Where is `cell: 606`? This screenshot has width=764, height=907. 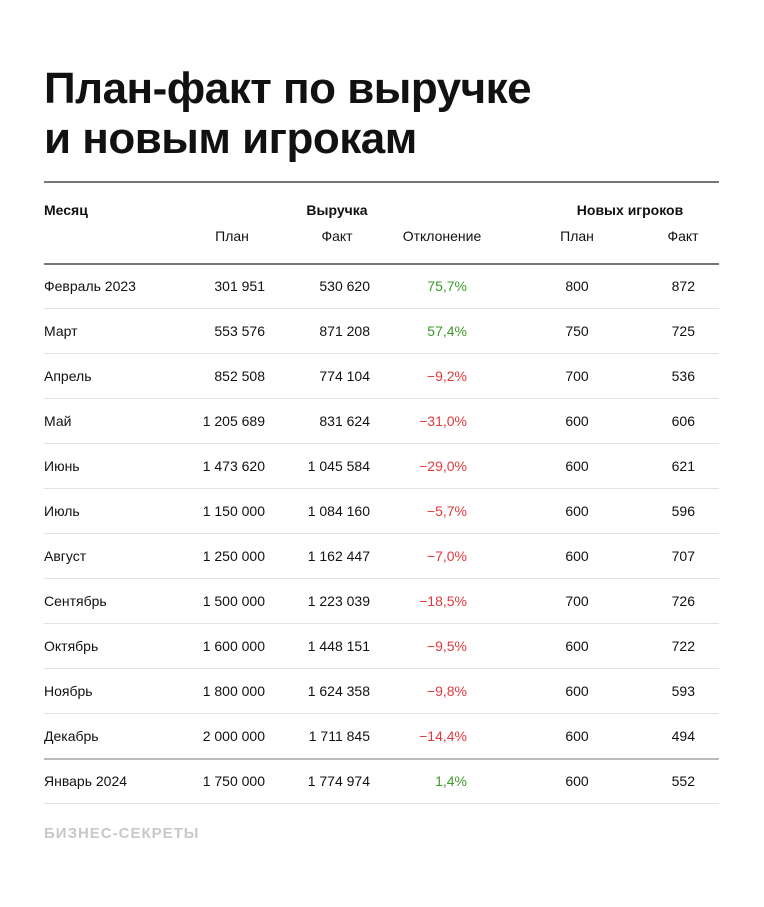 cell: 606 is located at coordinates (683, 421).